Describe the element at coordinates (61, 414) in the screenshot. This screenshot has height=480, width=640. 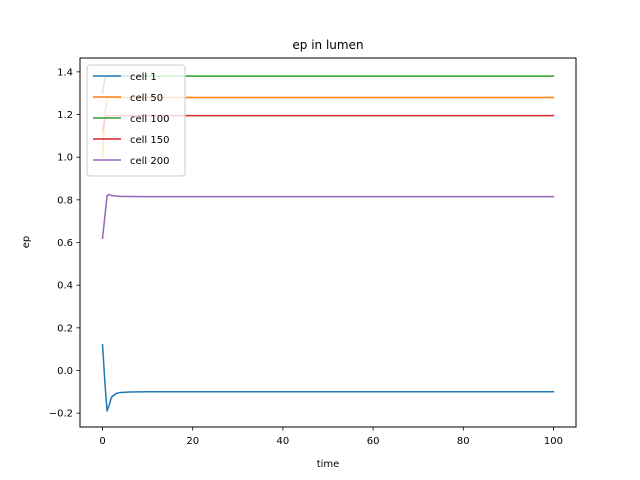
I see `y-tick-label: −0.2` at that location.